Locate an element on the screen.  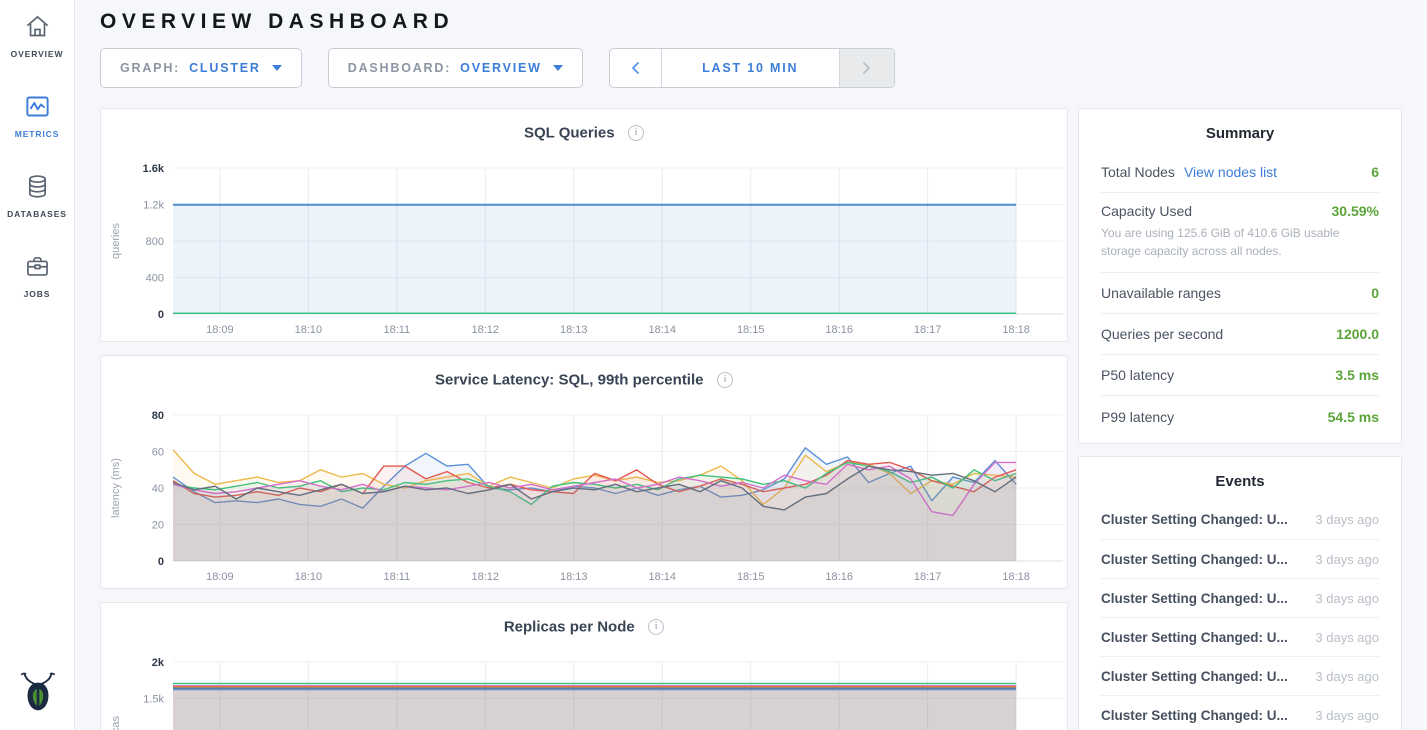
summary-label: Capacity Used is located at coordinates (1147, 211).